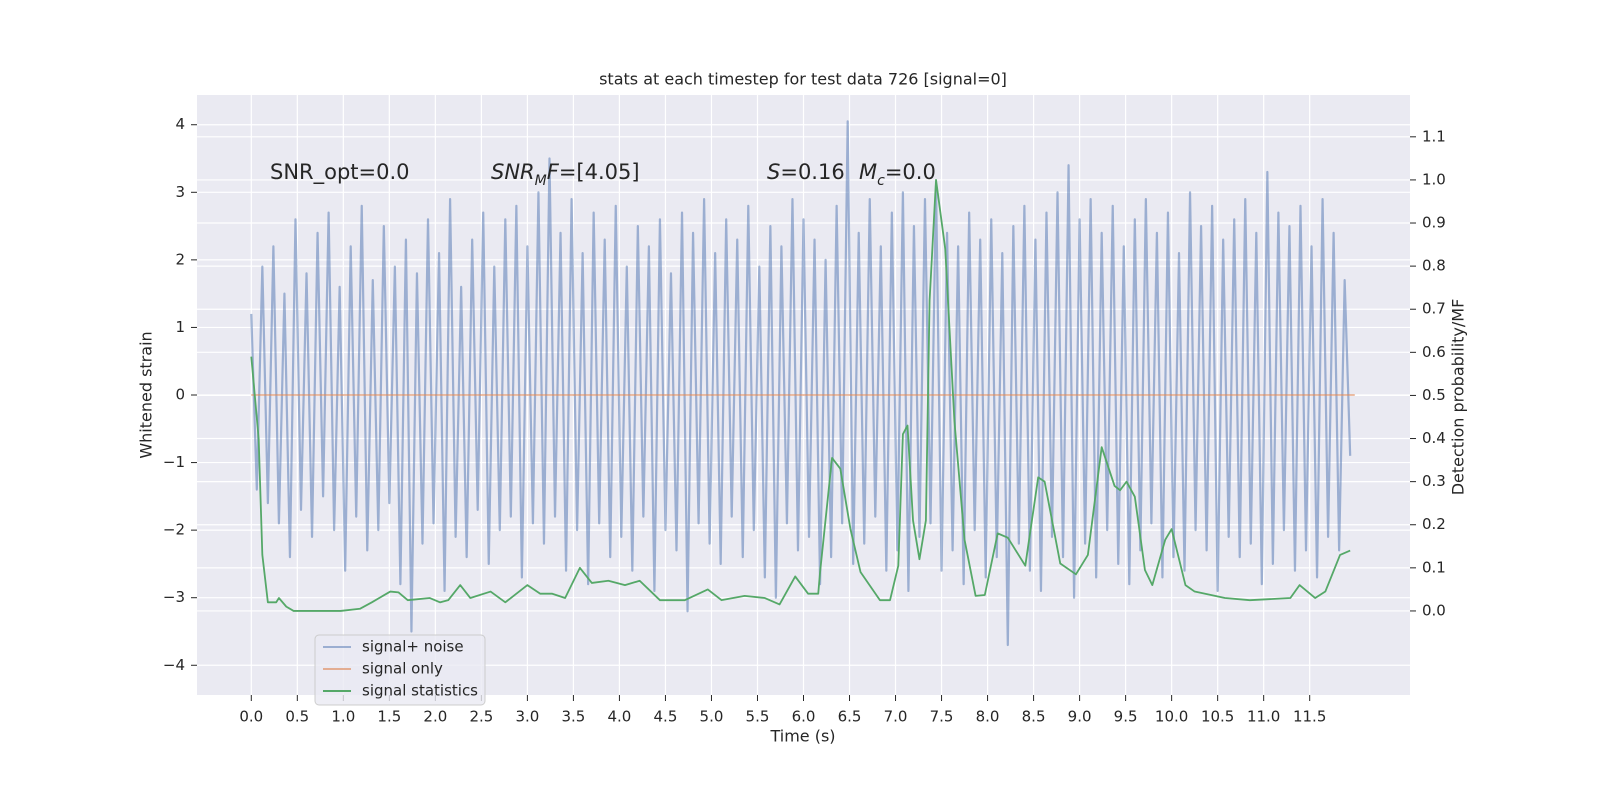  I want to click on legend-label: signal only, so click(402, 669).